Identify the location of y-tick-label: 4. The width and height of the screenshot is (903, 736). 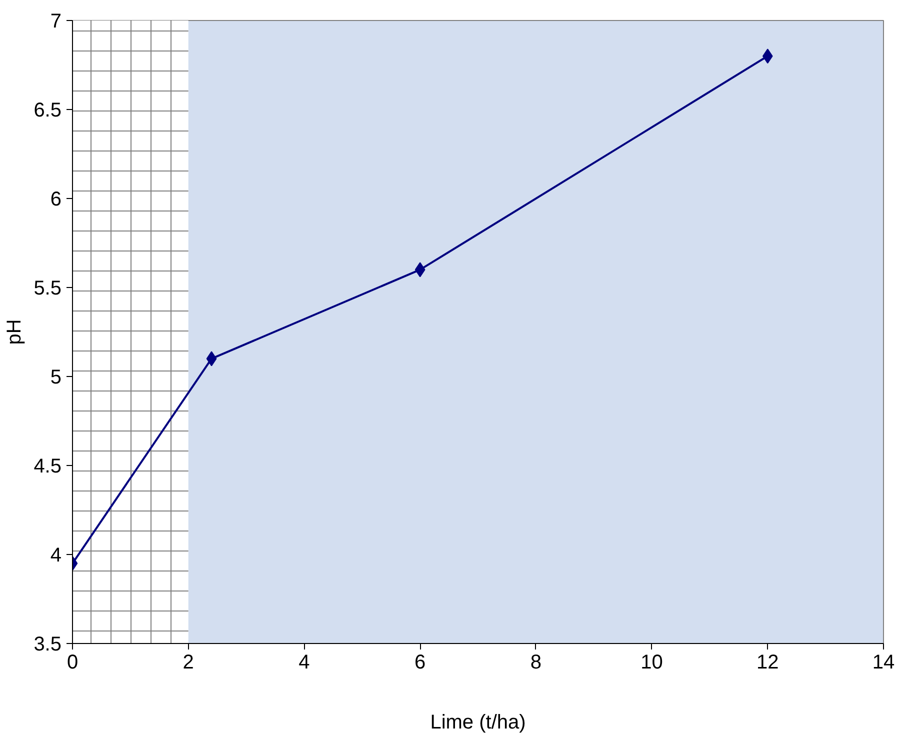
(56, 555).